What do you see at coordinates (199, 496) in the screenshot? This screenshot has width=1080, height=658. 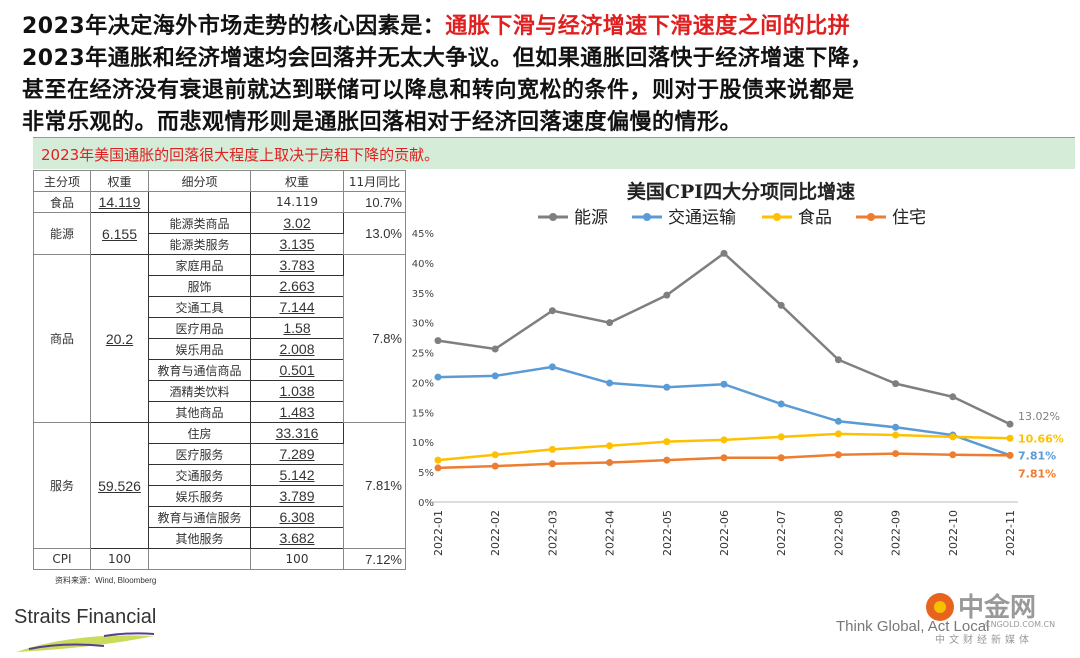 I see `subcategory-cell: 娱乐服务` at bounding box center [199, 496].